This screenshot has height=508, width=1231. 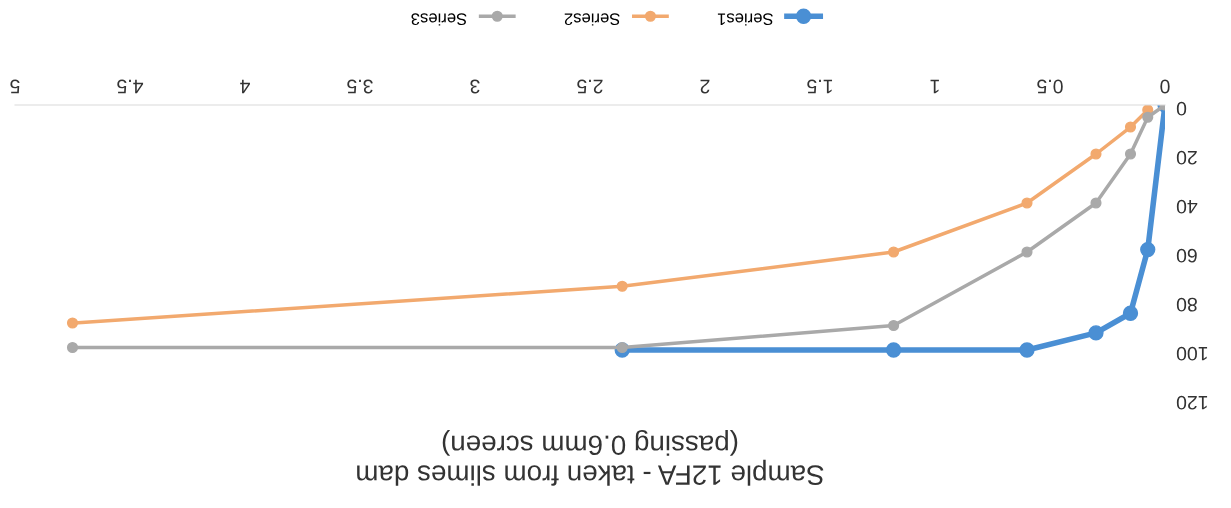 What do you see at coordinates (592, 19) in the screenshot?
I see `legend-label: Series2` at bounding box center [592, 19].